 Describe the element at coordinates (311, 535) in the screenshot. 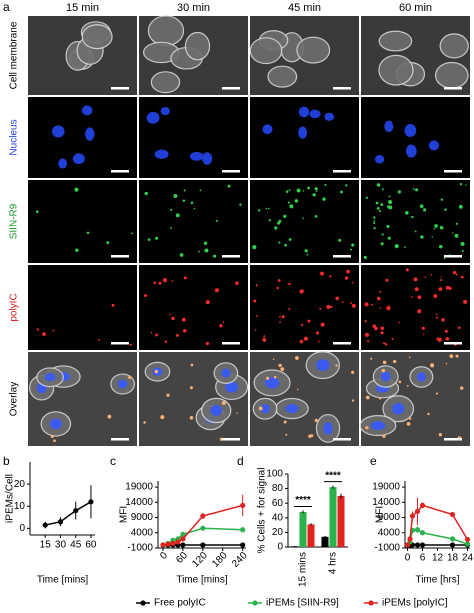

I see `bar` at that location.